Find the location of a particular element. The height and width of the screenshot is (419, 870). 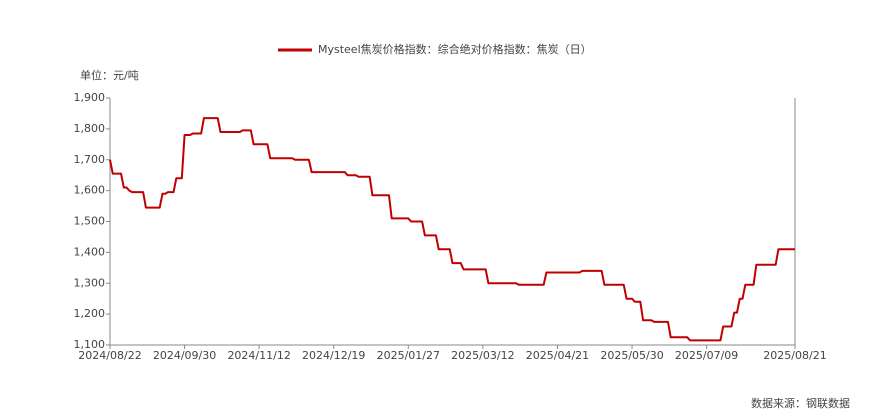

y-tick-label: 1,900 is located at coordinates (90, 97).